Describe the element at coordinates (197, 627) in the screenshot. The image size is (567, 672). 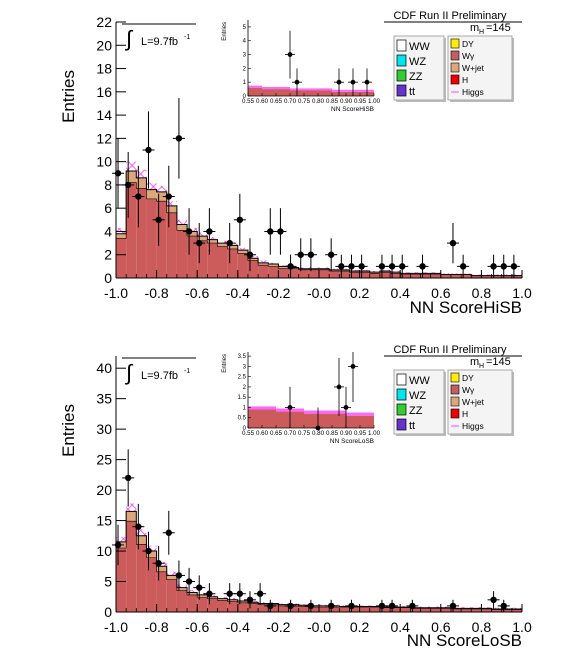
I see `x-tick-label: -0.6` at that location.